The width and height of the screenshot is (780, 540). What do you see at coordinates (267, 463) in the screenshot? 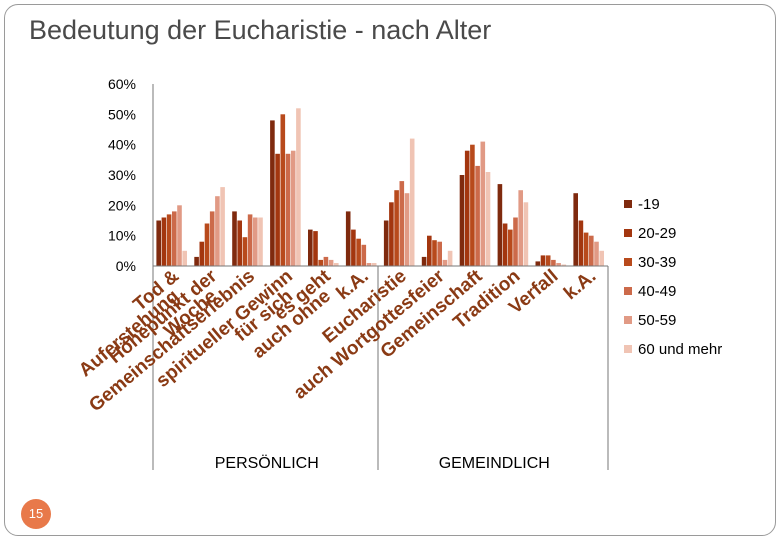
I see `group-label: PERSÖNLICH` at bounding box center [267, 463].